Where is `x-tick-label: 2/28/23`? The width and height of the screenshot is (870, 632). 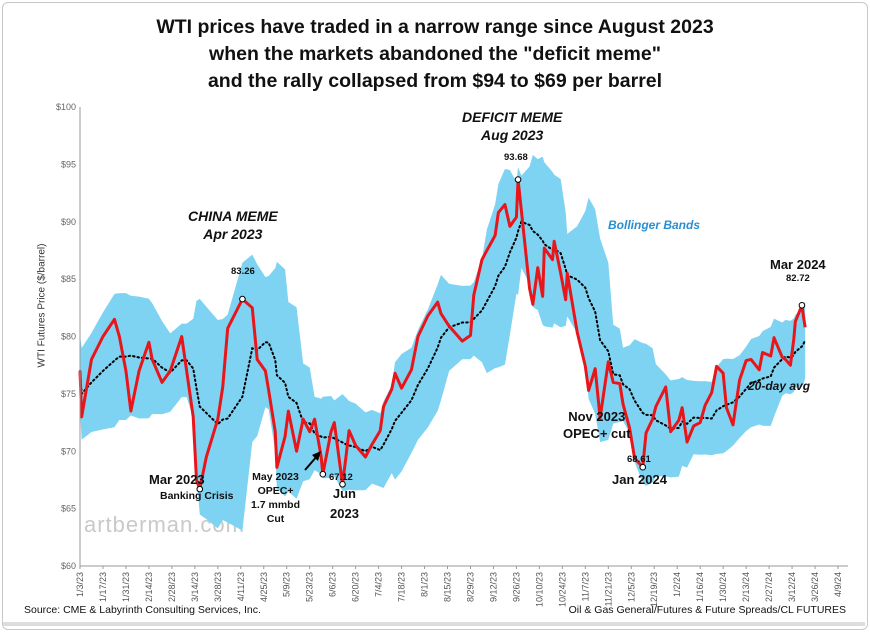
x-tick-label: 2/28/23 is located at coordinates (172, 587).